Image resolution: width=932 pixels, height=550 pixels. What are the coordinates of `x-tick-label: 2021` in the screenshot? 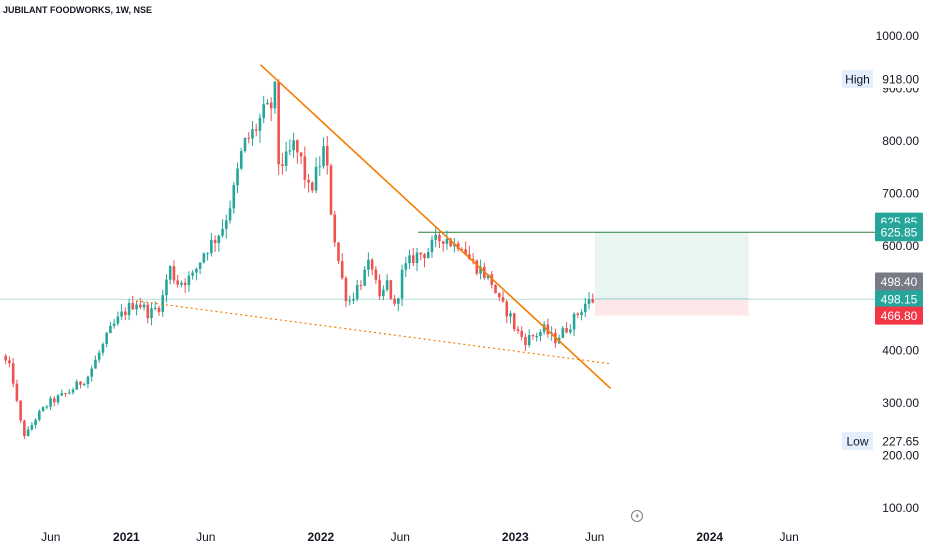 It's located at (126, 537).